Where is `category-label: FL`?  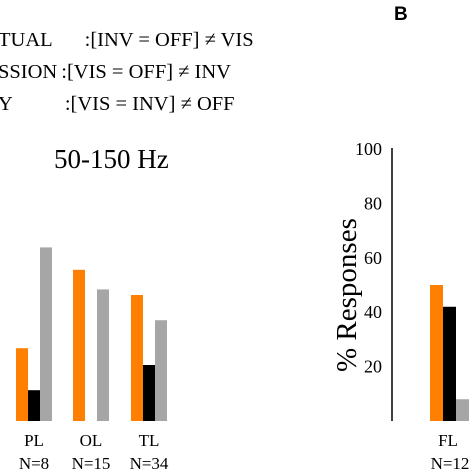 category-label: FL is located at coordinates (448, 440).